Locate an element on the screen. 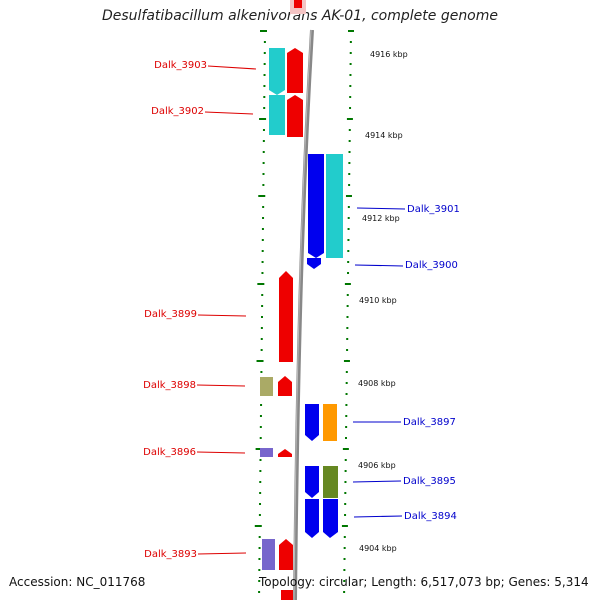  cyan-gene-block is located at coordinates (334, 206).